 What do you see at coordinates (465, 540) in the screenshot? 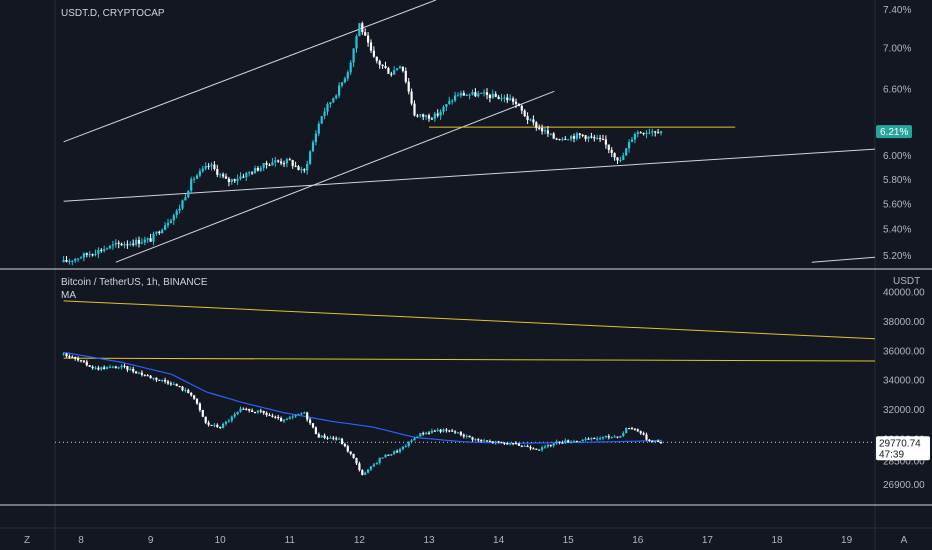
I see `time-axis: 8 9 10 11 12 13 14 15 16 17 18 19` at bounding box center [465, 540].